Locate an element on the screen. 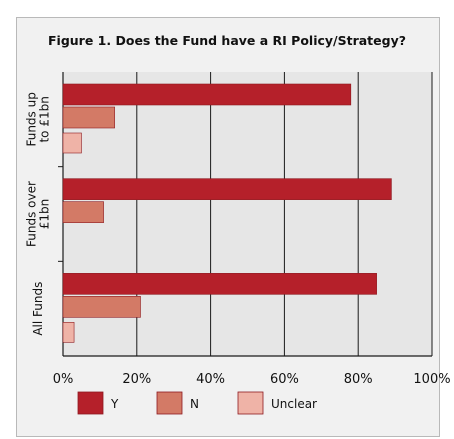 This screenshot has height=439, width=454. category-label-line: to £1bn is located at coordinates (45, 119).